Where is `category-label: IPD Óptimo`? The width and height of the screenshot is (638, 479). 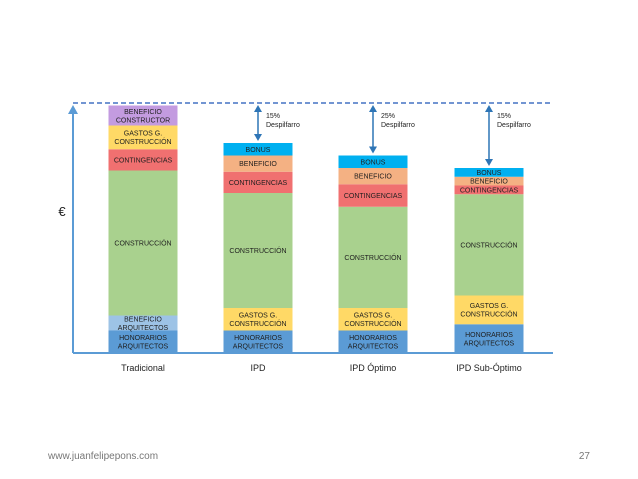 category-label: IPD Óptimo is located at coordinates (373, 368).